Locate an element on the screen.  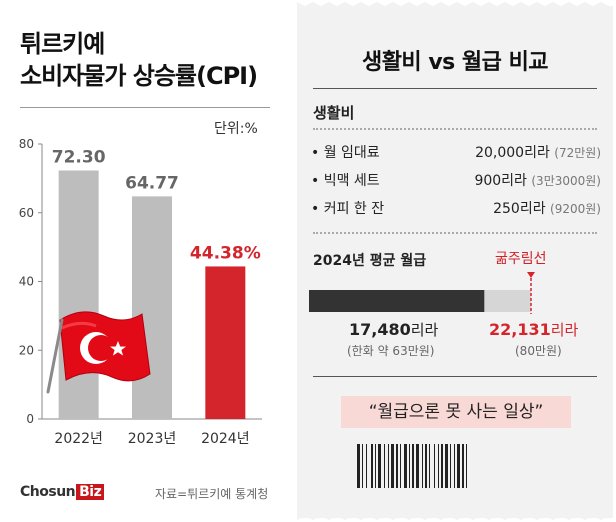
chosunbiz-logo: Chosun Biz is located at coordinates (62, 492).